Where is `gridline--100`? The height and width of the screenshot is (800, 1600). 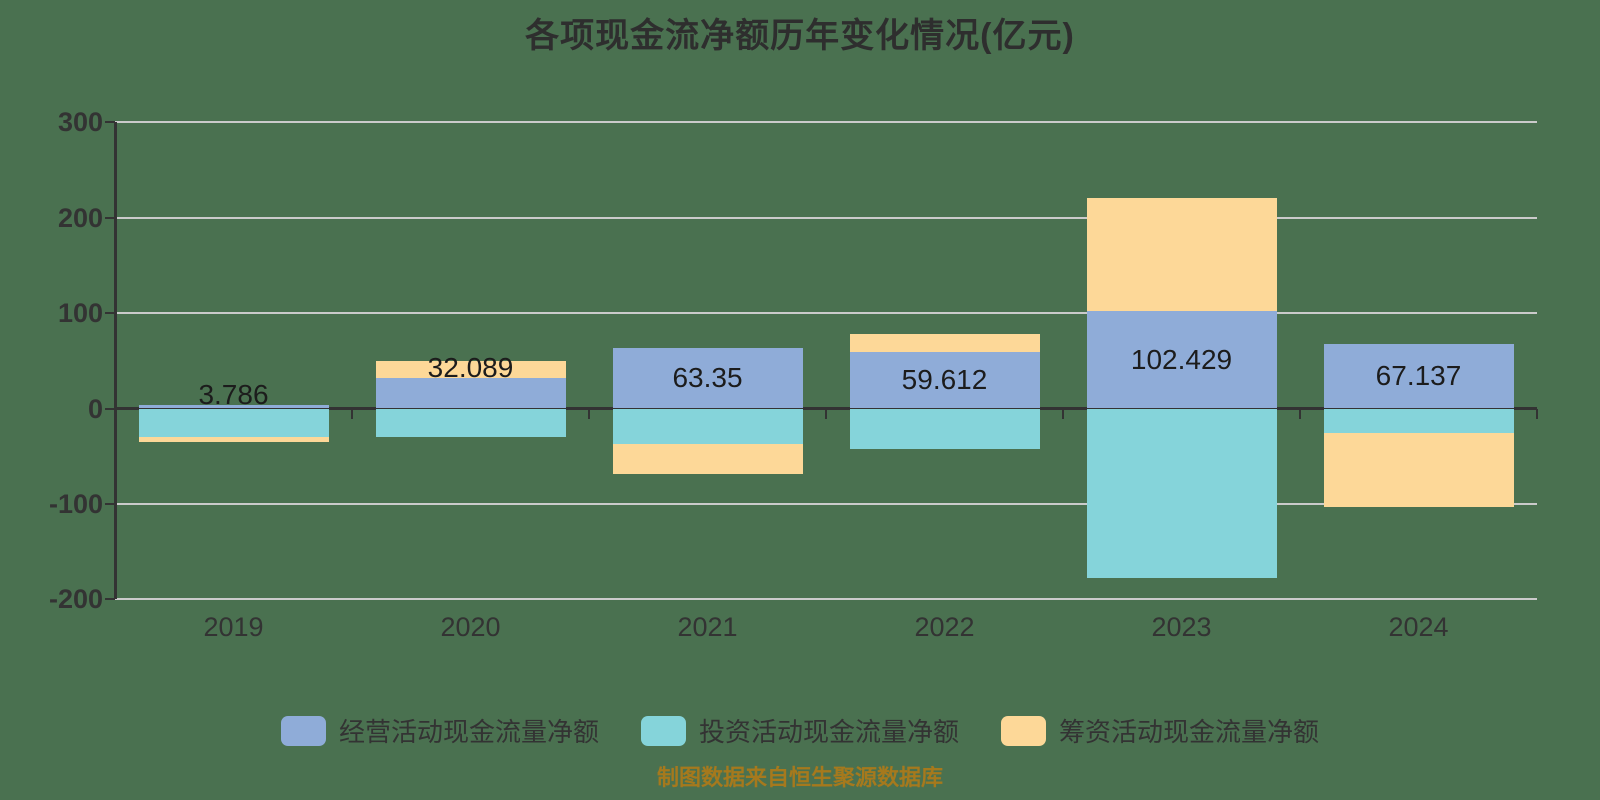
gridline--100 is located at coordinates (826, 503).